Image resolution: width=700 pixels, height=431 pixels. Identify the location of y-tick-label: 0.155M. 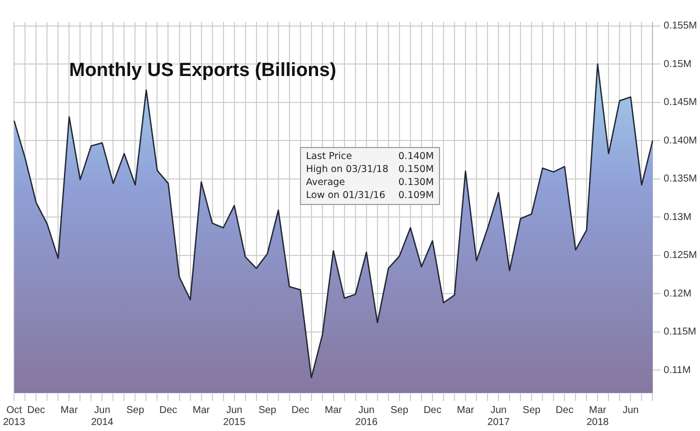
(681, 26).